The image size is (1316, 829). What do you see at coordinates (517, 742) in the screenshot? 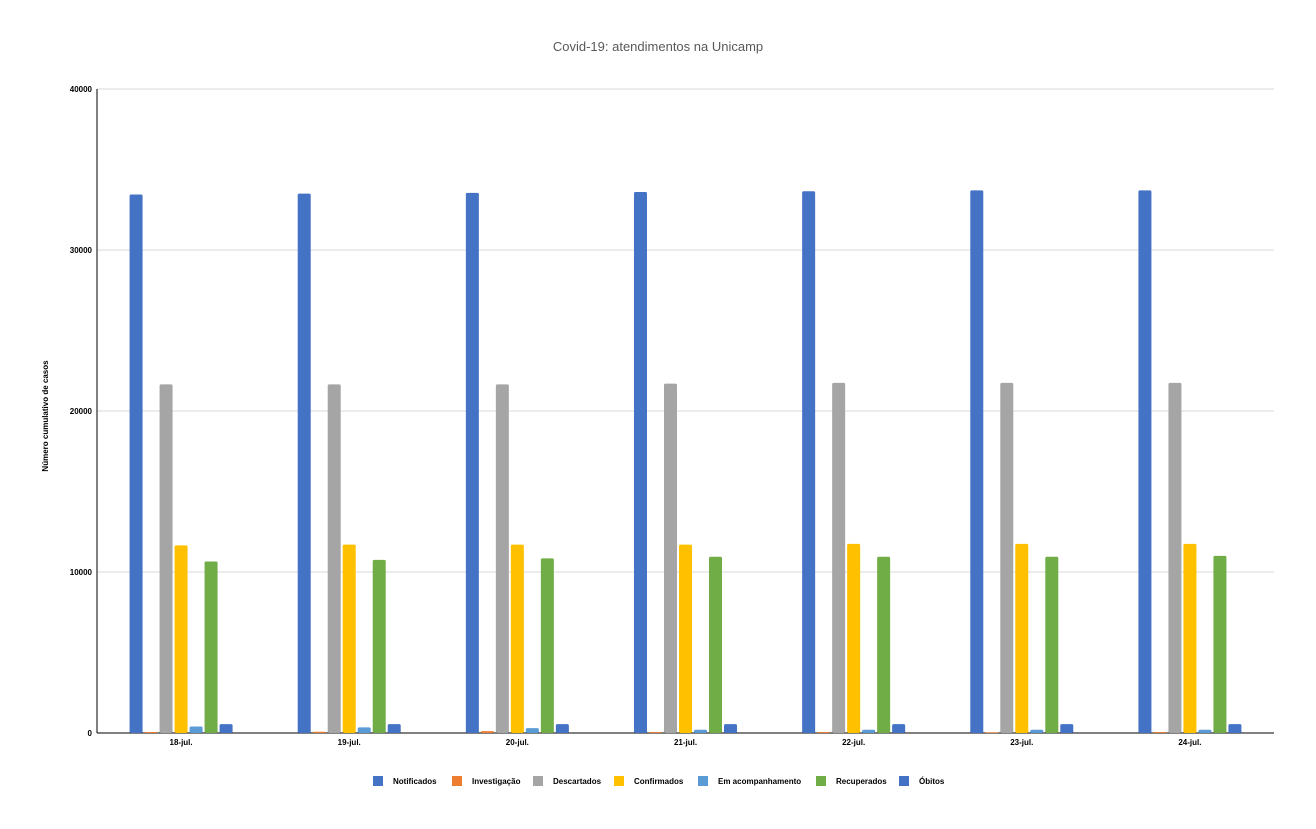
I see `x-tick-label: 20-jul.` at bounding box center [517, 742].